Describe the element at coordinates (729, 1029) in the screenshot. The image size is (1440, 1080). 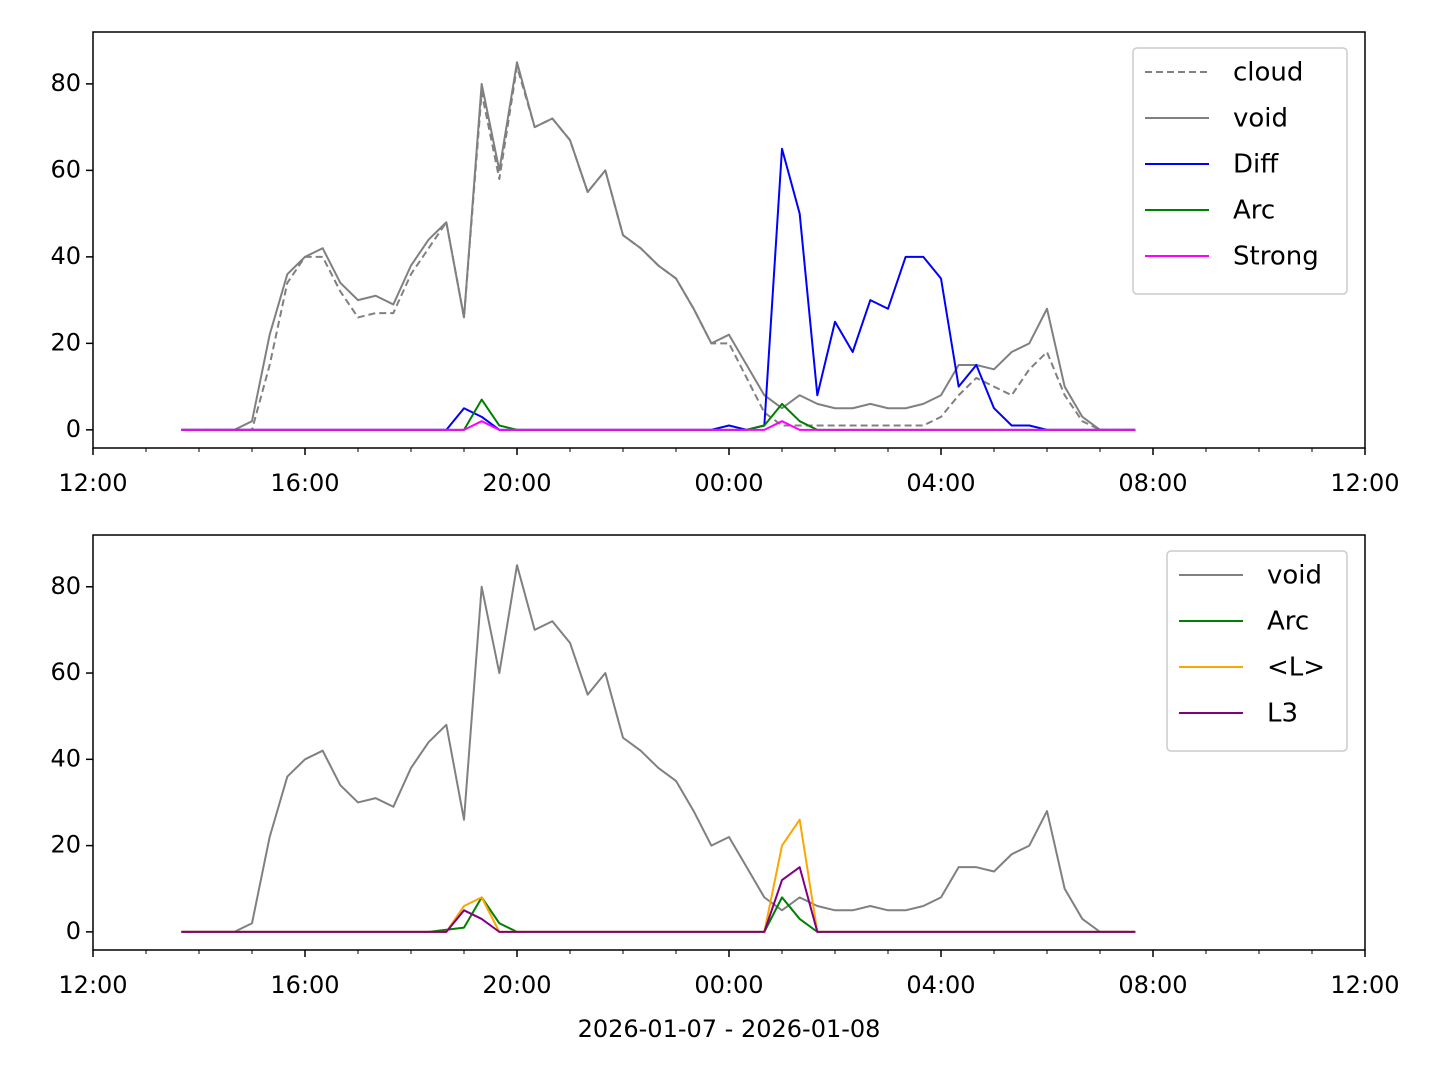
I see `x-axis-label: 2026-01-07 - 2026-01-08` at that location.